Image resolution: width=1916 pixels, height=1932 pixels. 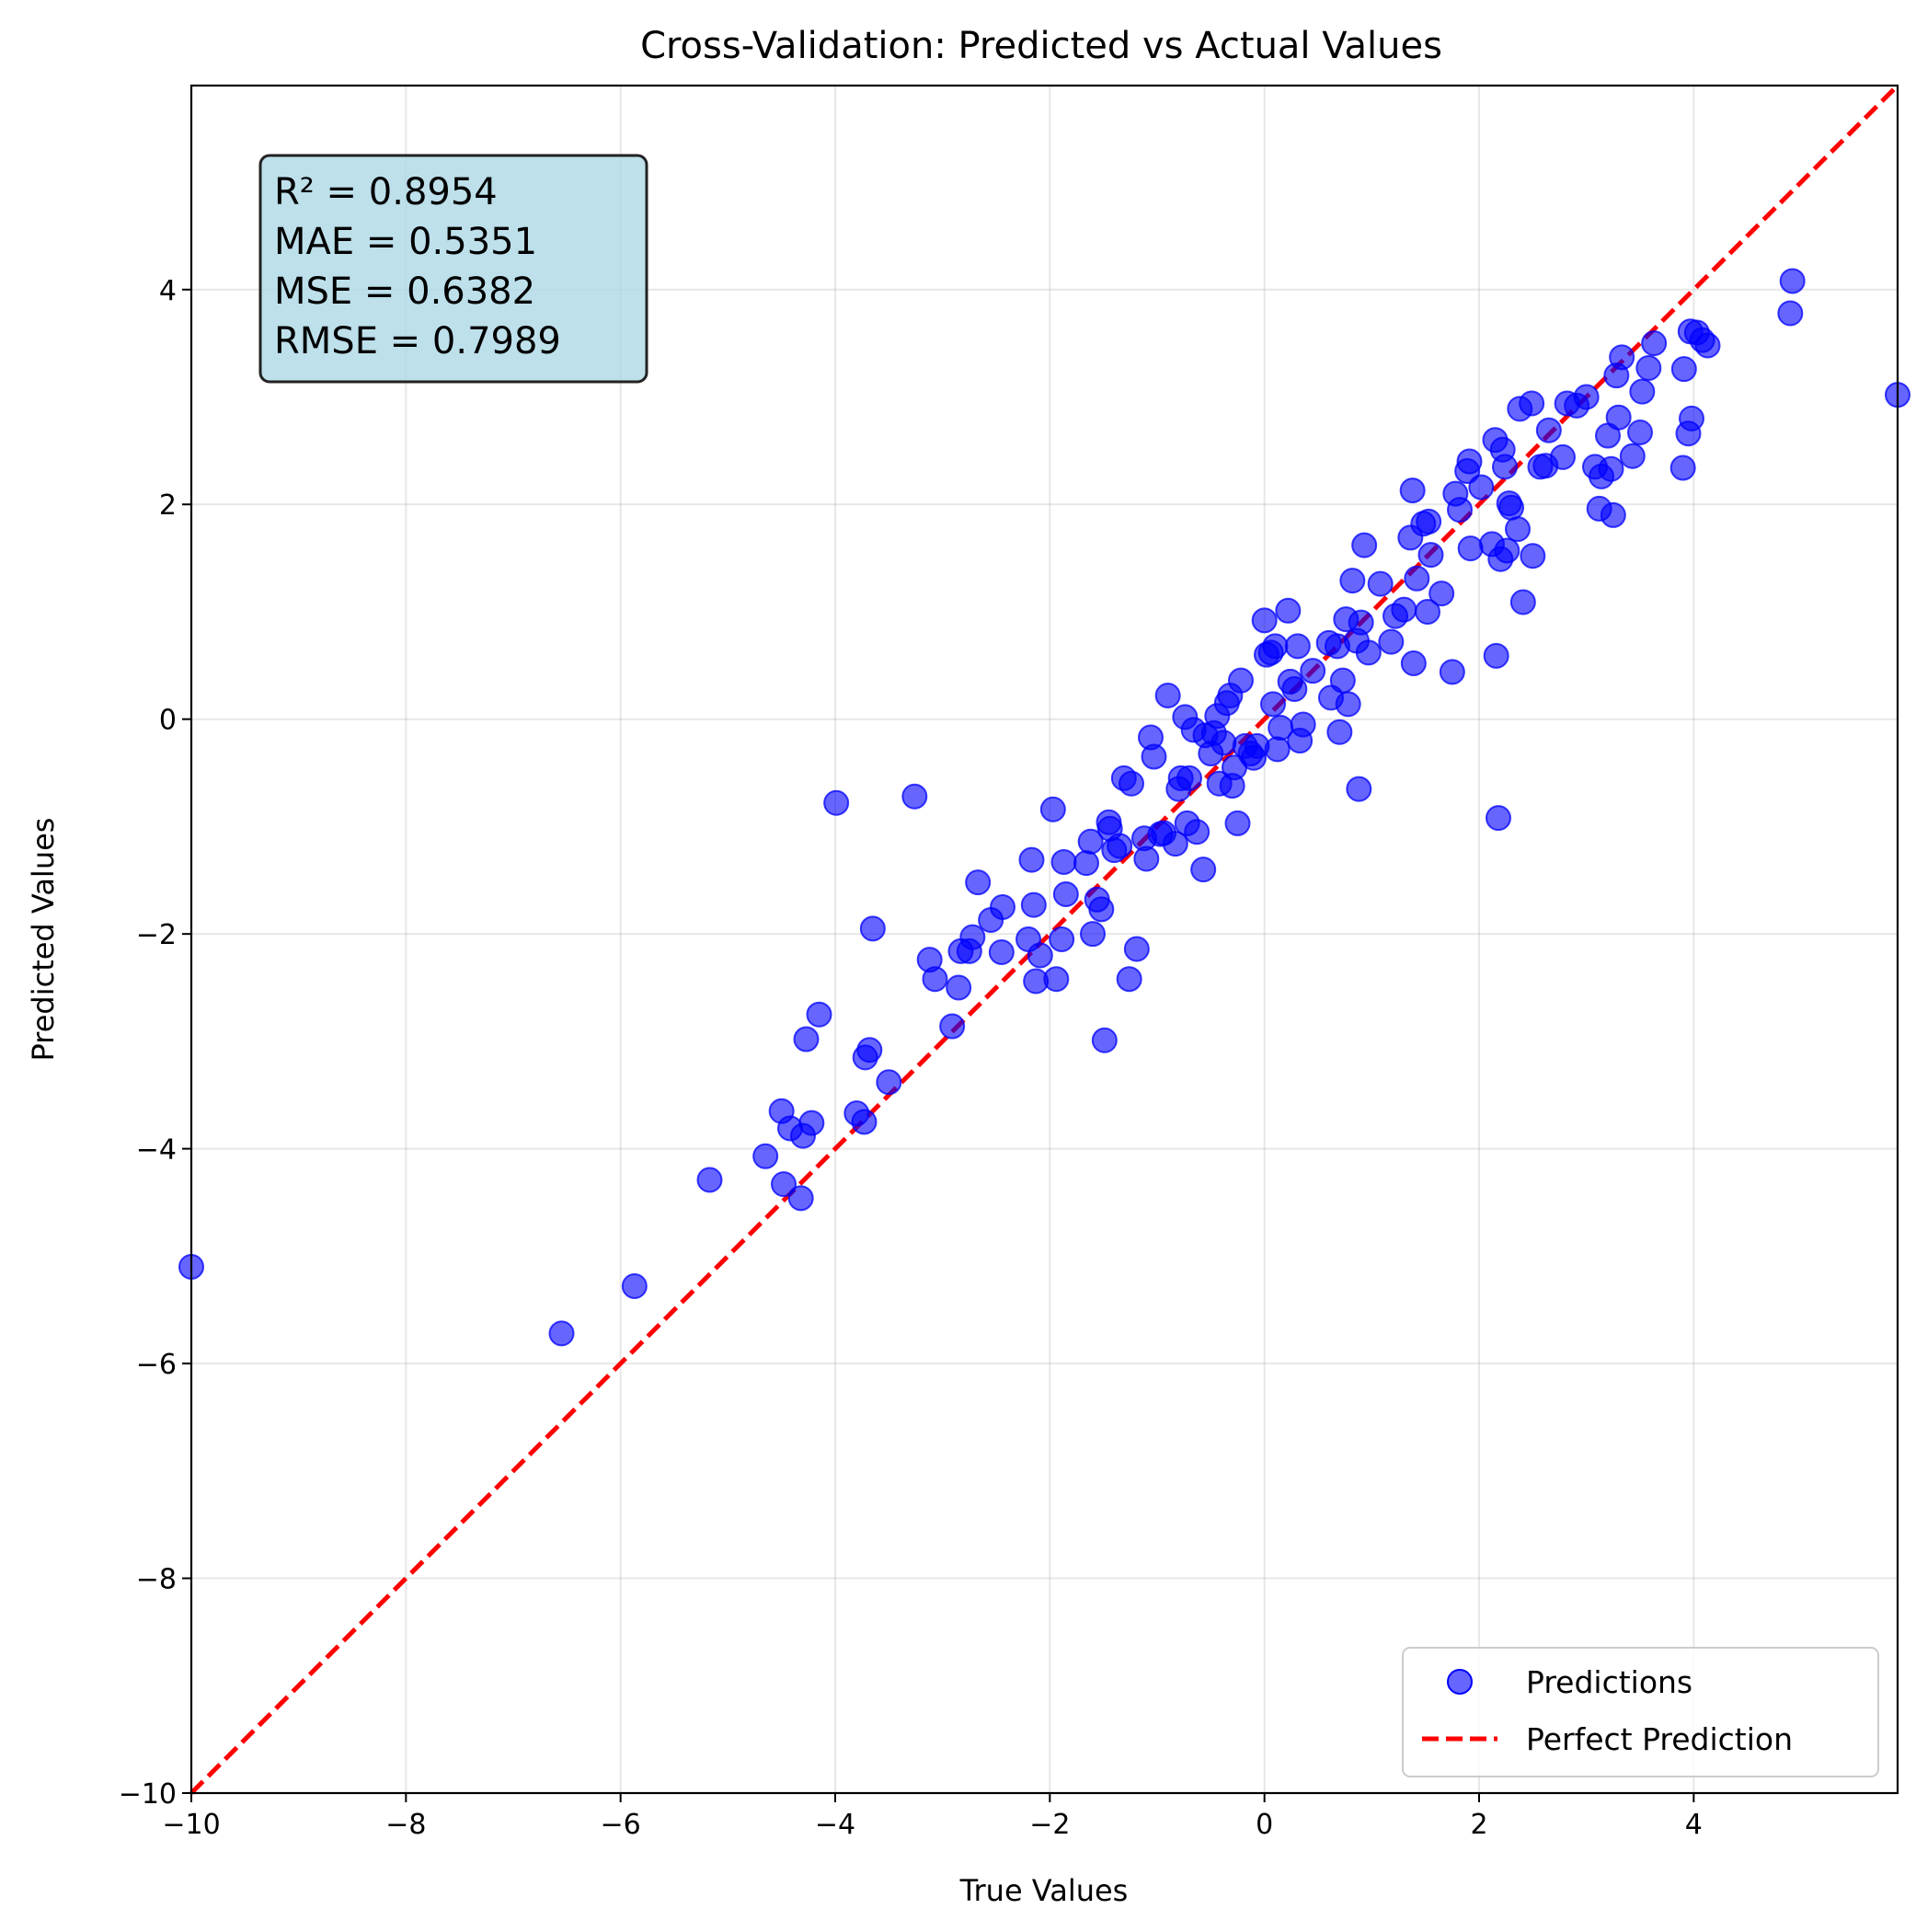 What do you see at coordinates (148, 1794) in the screenshot?
I see `y-tick-label: −10` at bounding box center [148, 1794].